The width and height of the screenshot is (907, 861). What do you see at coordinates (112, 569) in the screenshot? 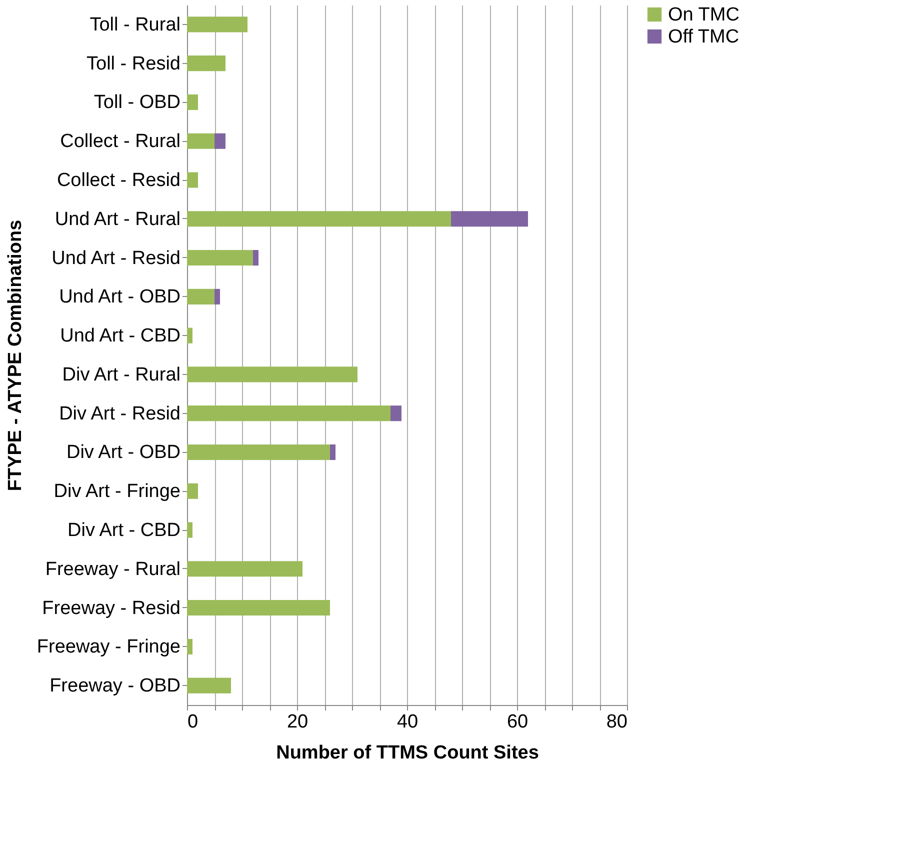
I see `y-tick-label: Freeway - Rural` at bounding box center [112, 569].